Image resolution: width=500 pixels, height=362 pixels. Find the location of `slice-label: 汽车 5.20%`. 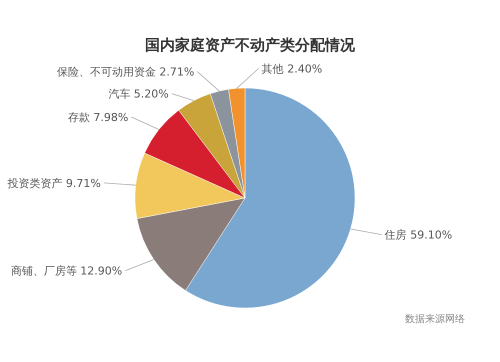

slice-label: 汽车 5.20% is located at coordinates (138, 94).